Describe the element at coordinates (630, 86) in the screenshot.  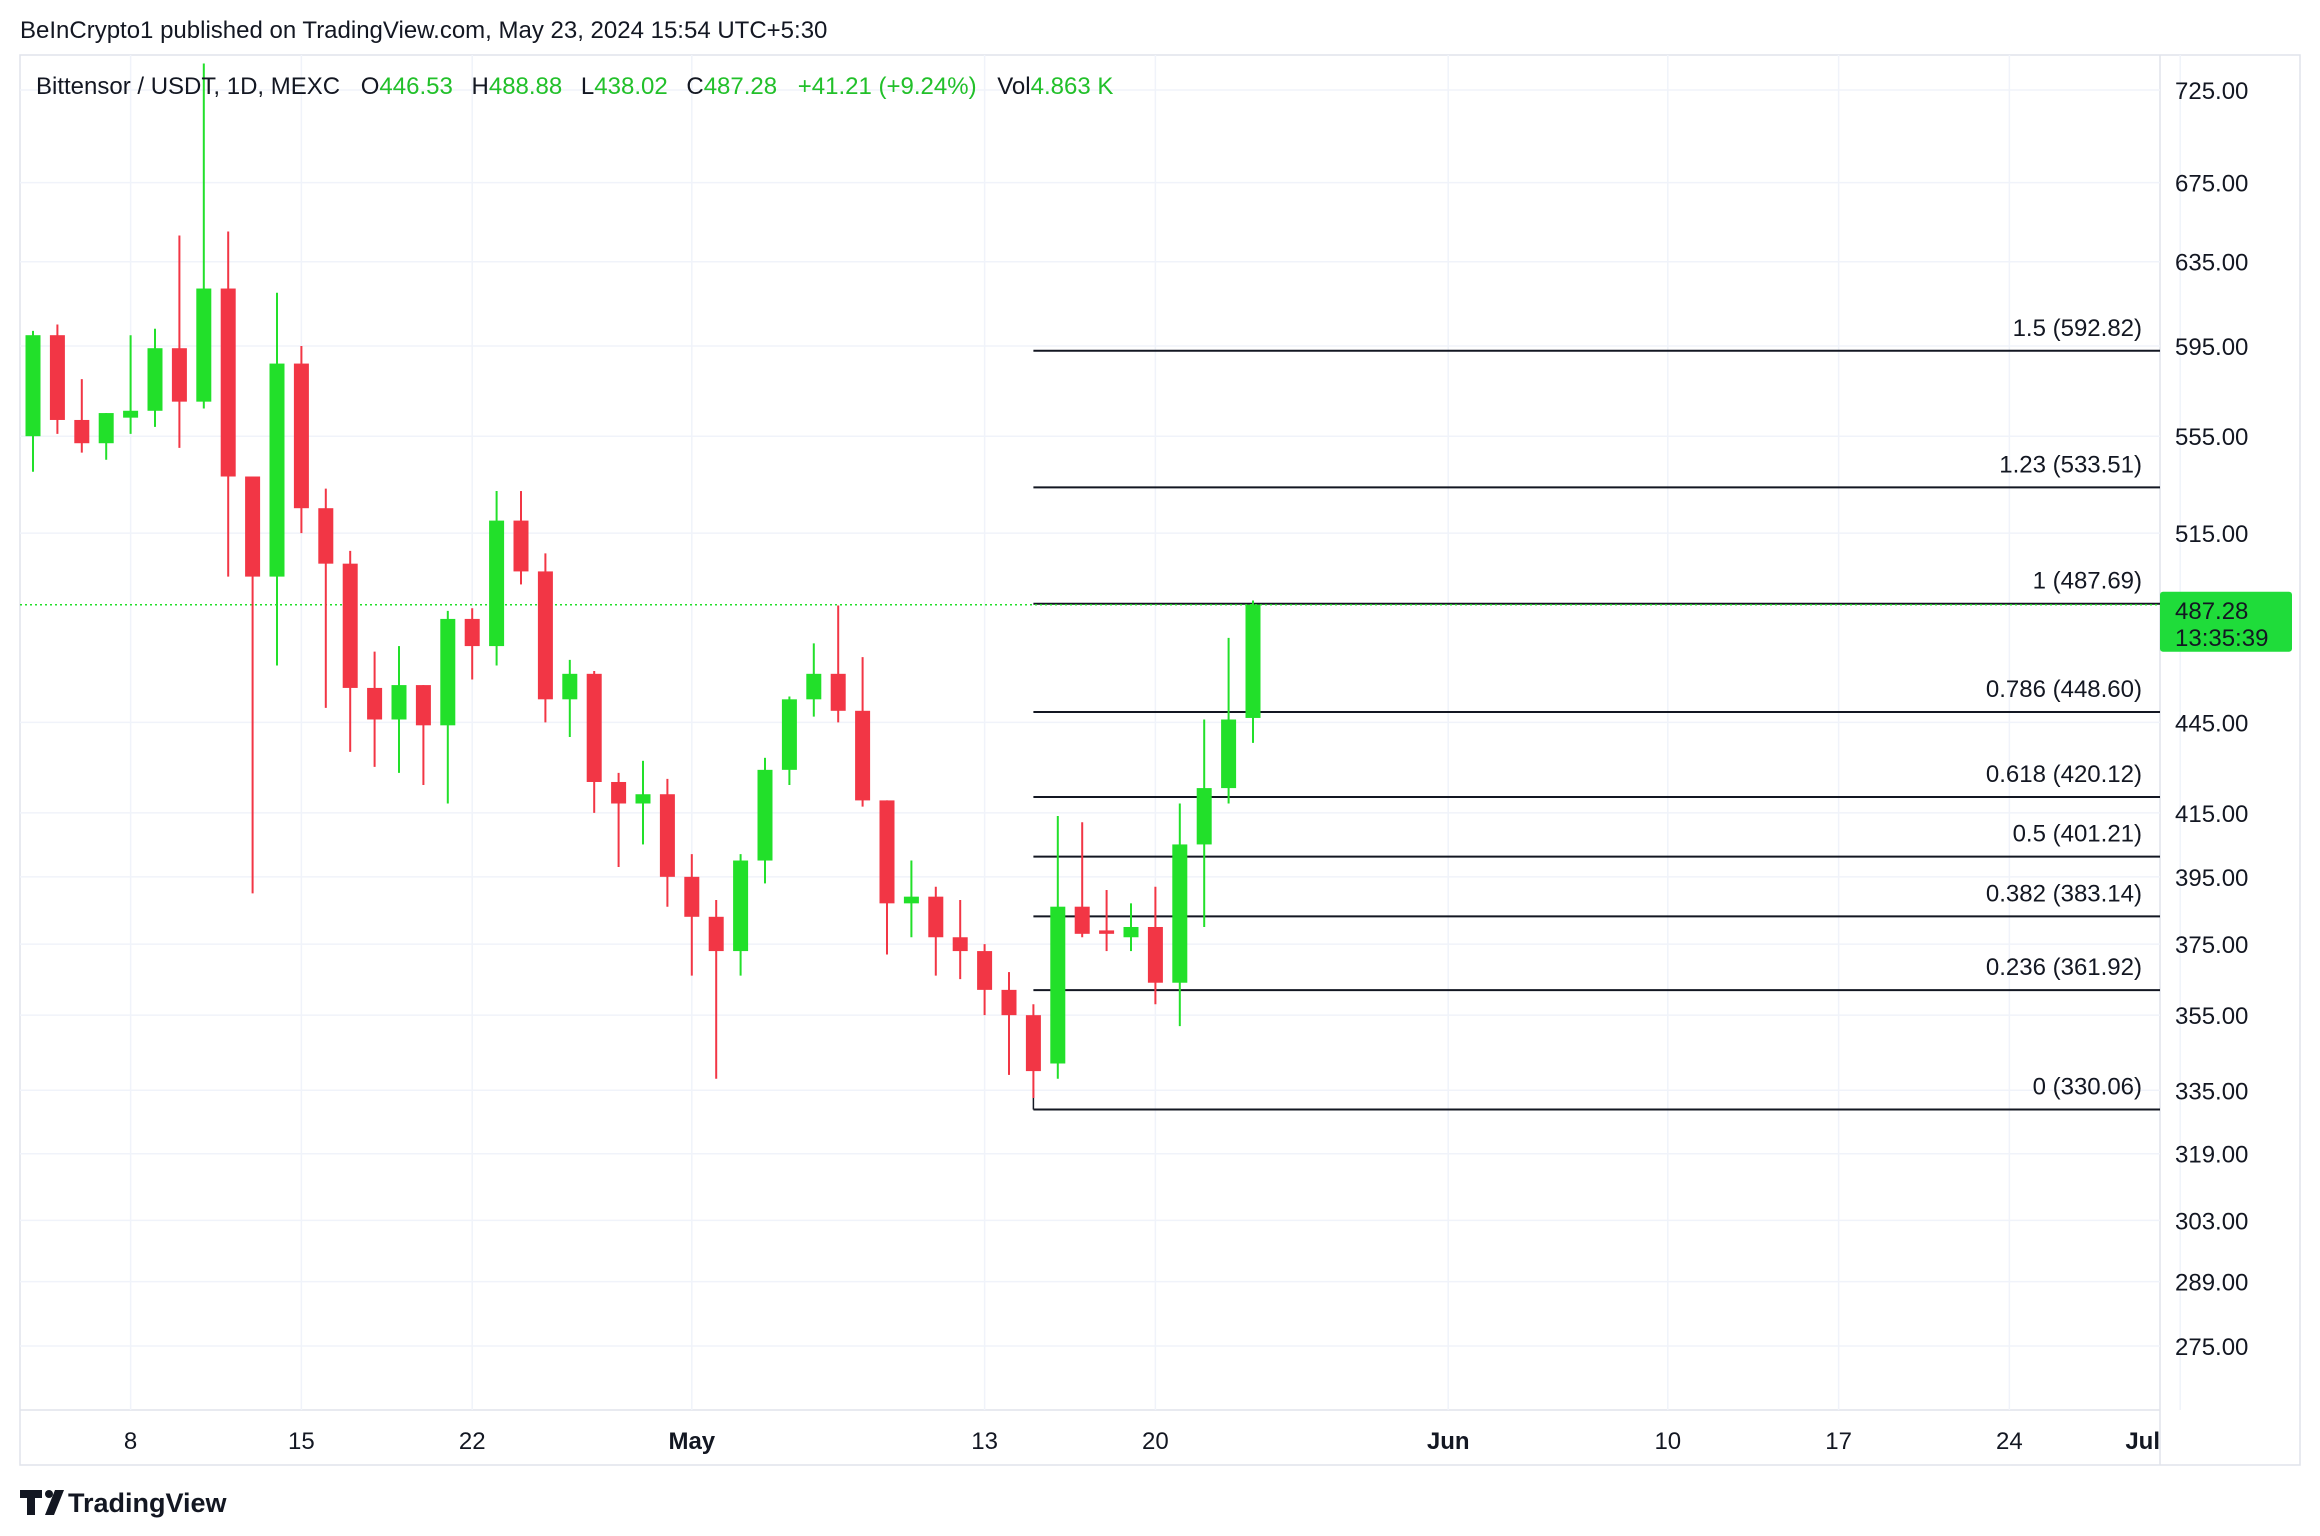
I see `legend-low-value: 438.02` at that location.